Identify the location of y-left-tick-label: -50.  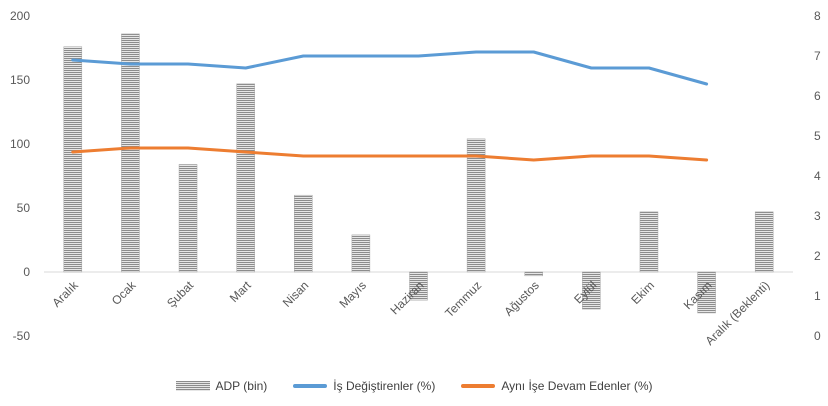
(22, 336).